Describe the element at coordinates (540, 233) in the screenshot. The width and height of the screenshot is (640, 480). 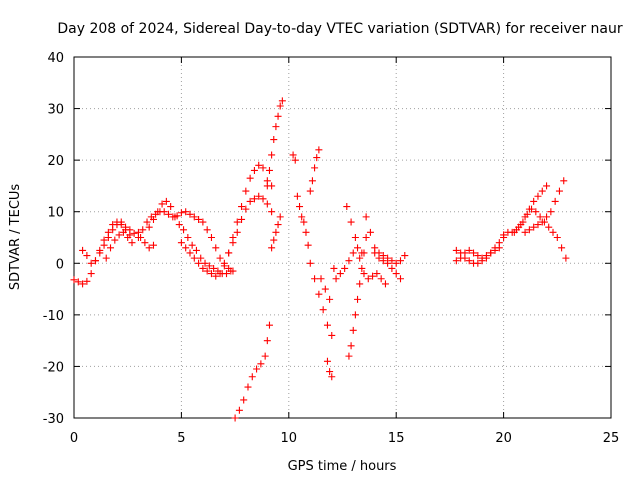
I see `series-arc-y` at that location.